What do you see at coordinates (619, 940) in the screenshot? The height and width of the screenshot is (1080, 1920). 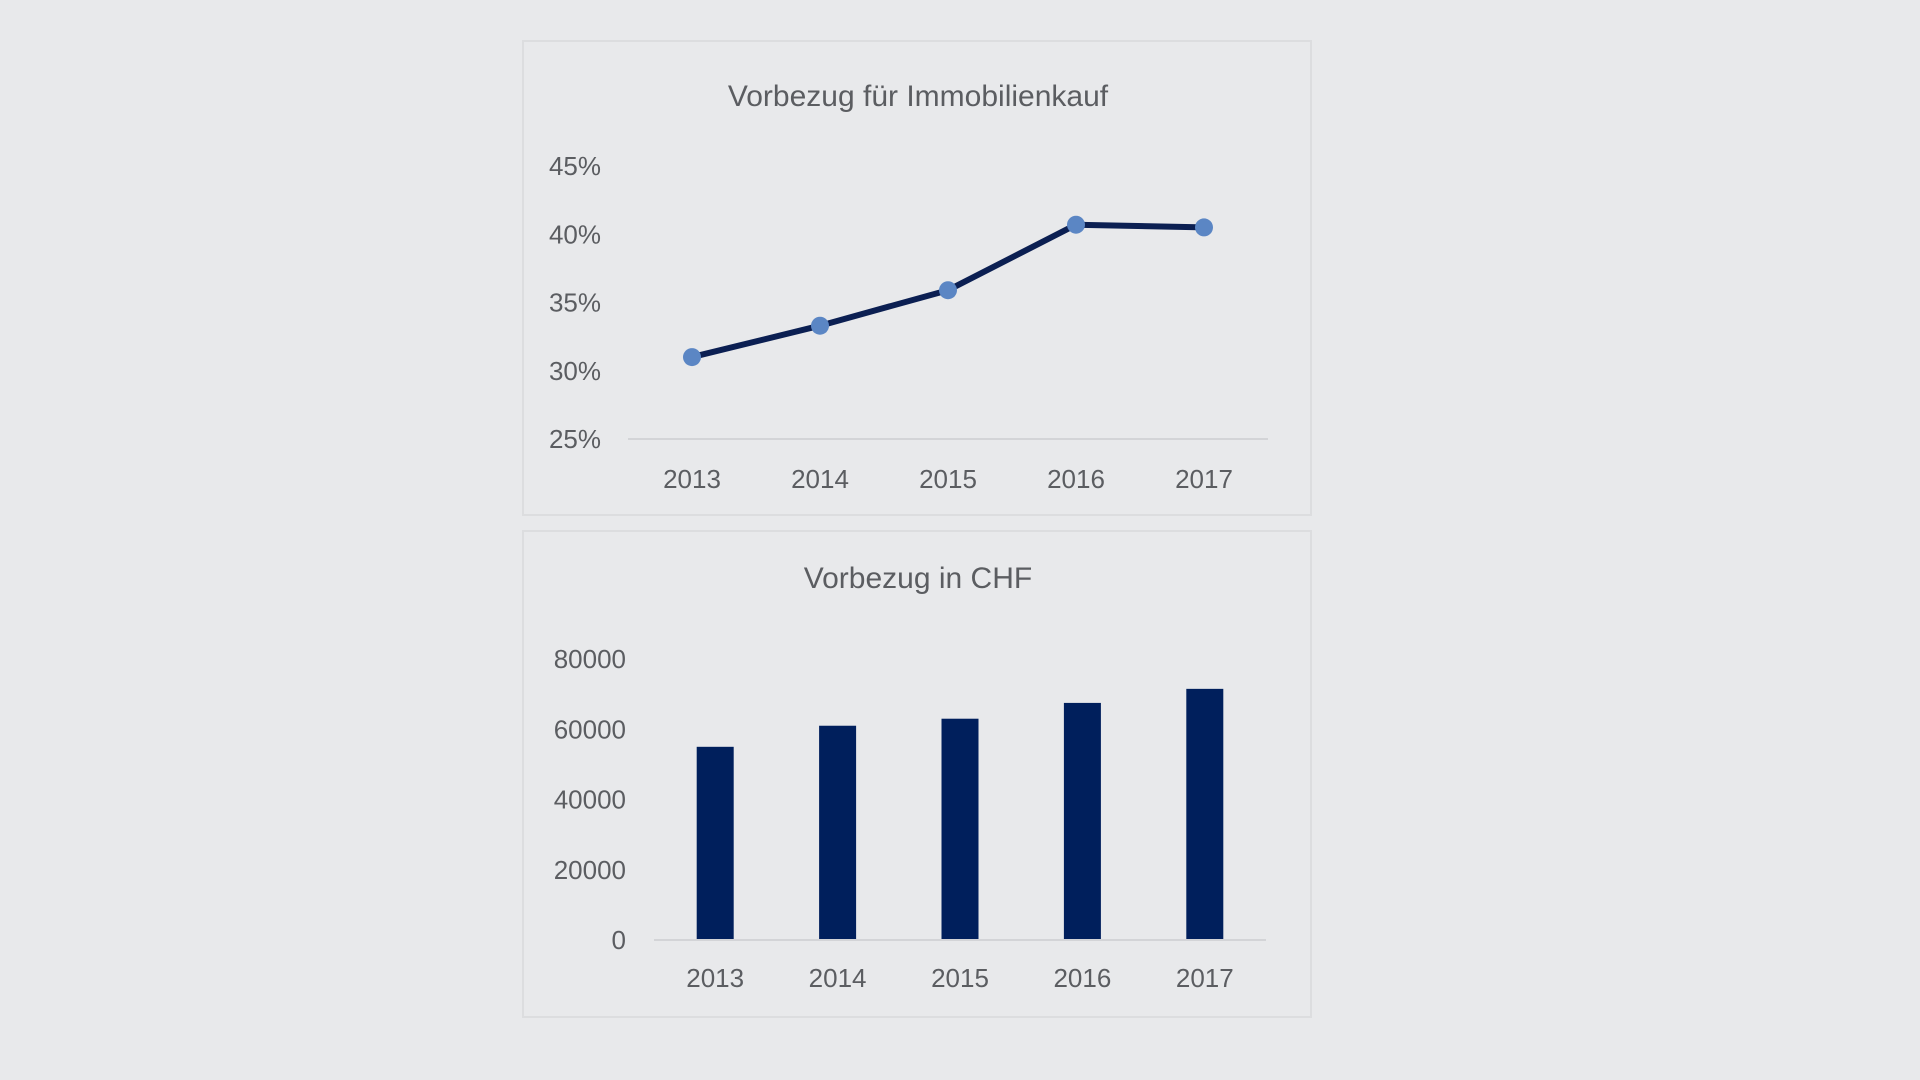 I see `y-tick-label: 0` at bounding box center [619, 940].